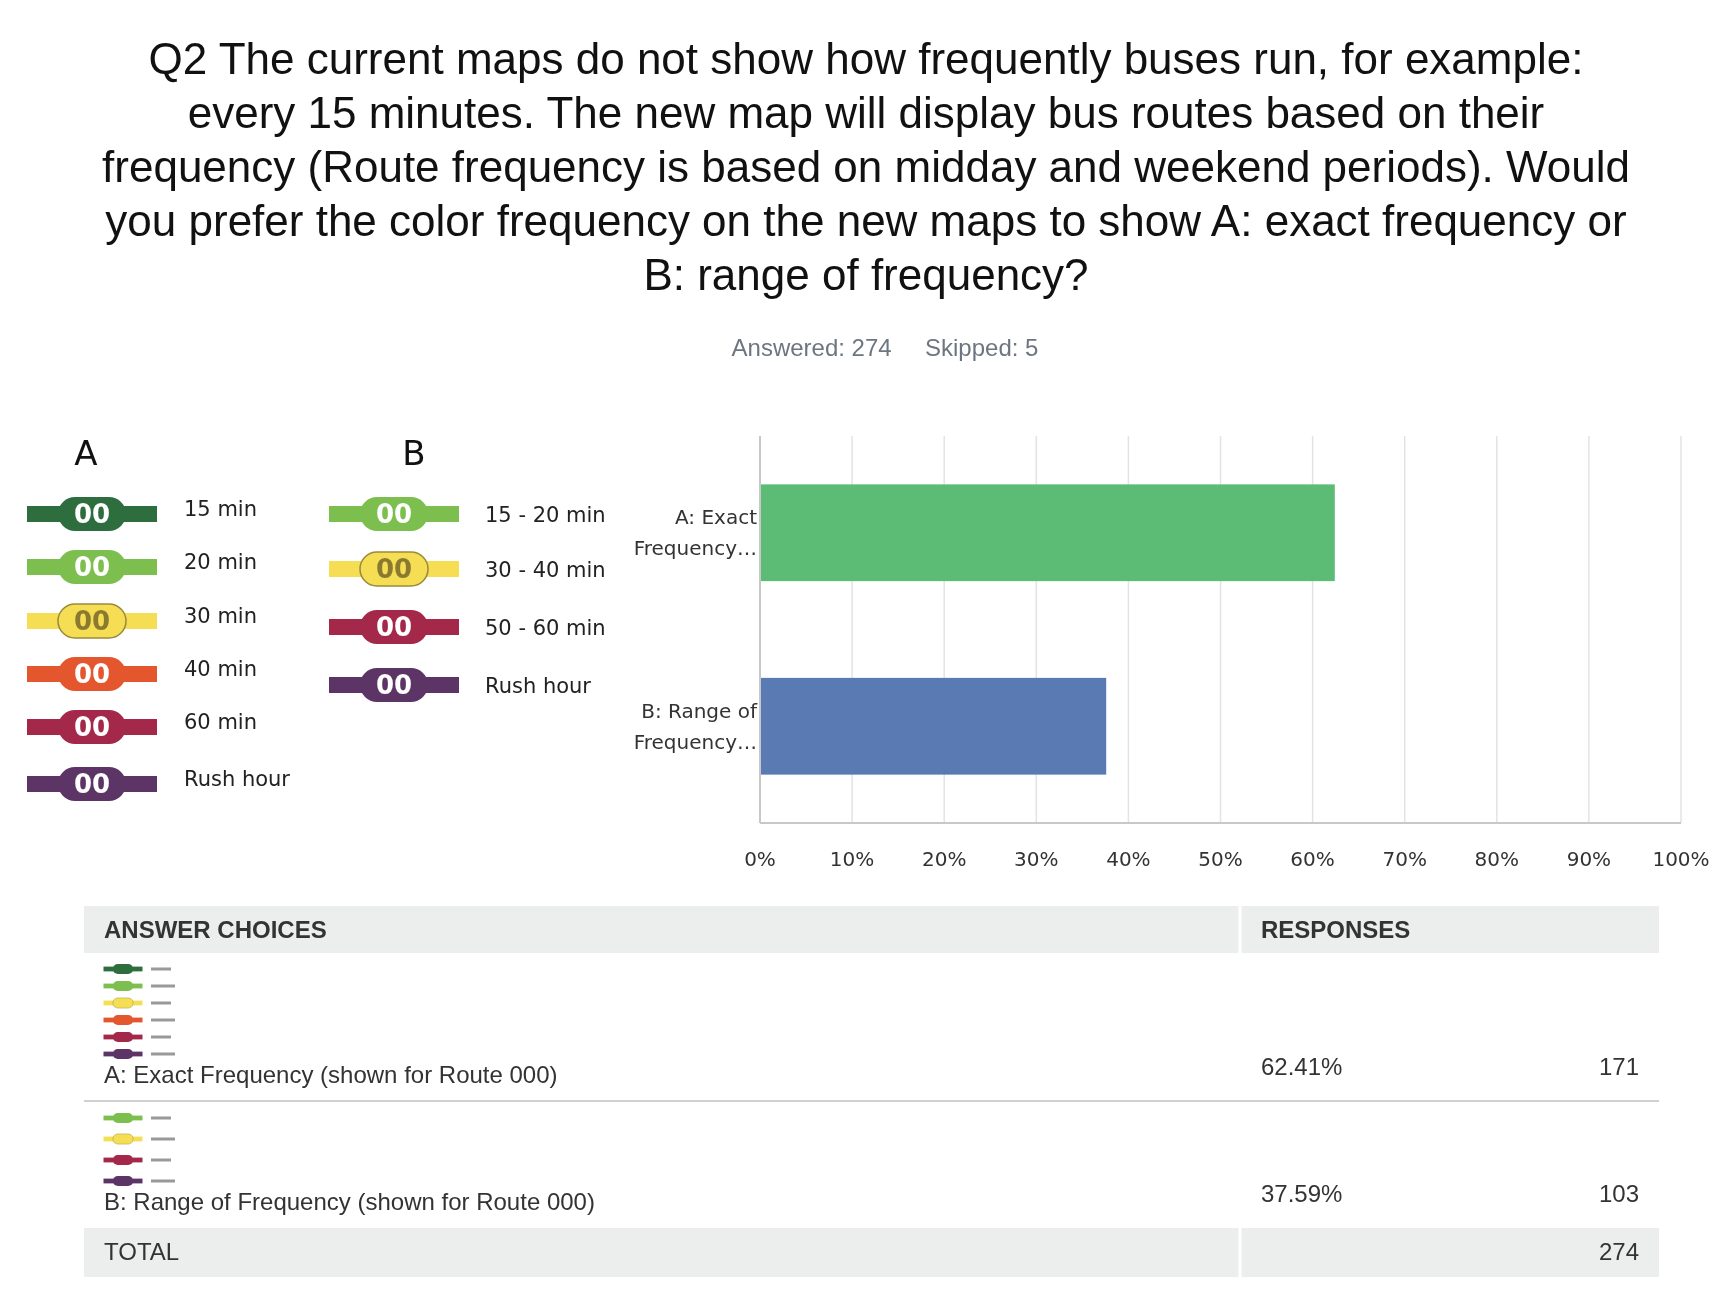 The height and width of the screenshot is (1292, 1732). Describe the element at coordinates (885, 347) in the screenshot. I see `chart-subtitle: Answered: 274 Skipped: 5` at that location.